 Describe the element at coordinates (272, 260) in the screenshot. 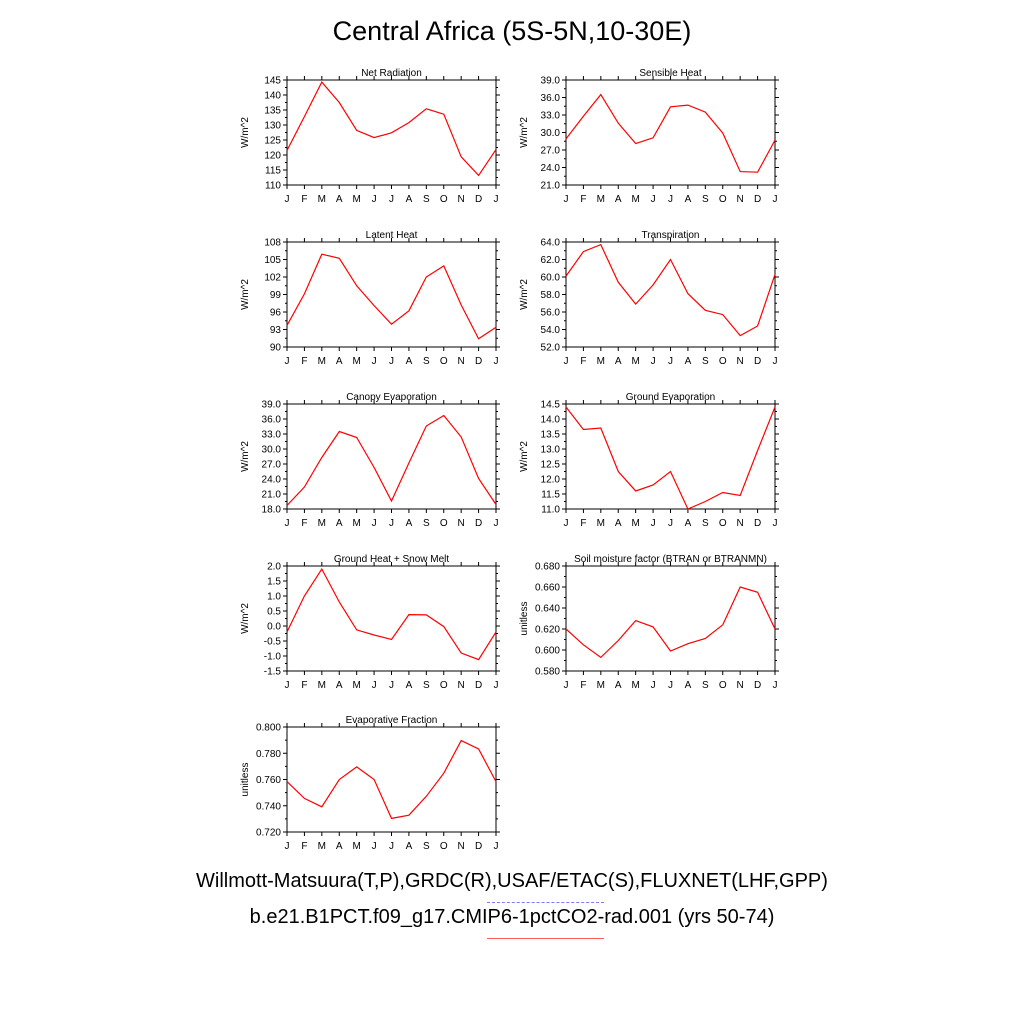

I see `y-tick-label: 105` at that location.